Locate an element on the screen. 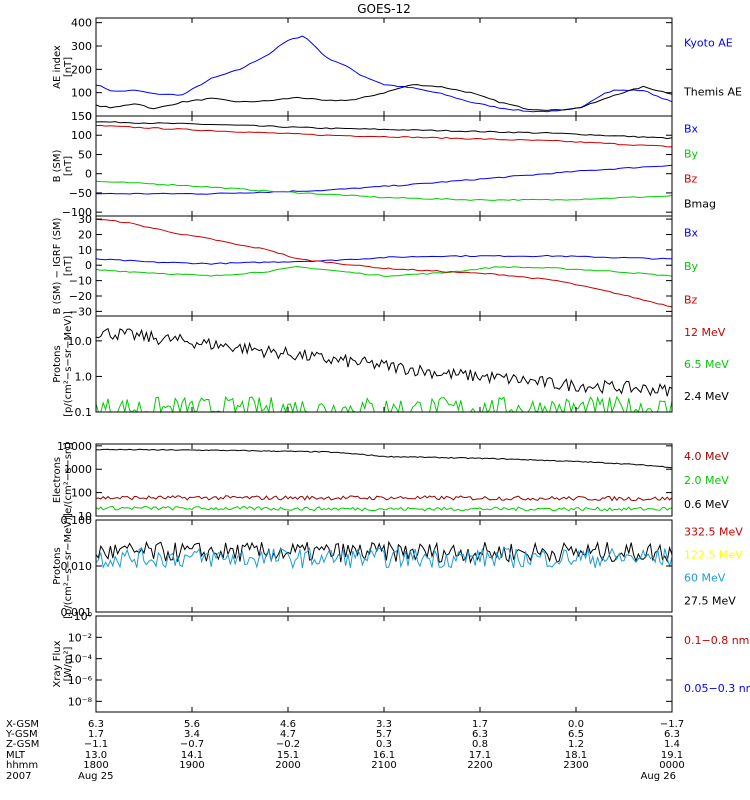 This screenshot has width=750, height=800. legend-xray-0-1-0-8-nm: 0.1−0.8 nm is located at coordinates (716, 640).